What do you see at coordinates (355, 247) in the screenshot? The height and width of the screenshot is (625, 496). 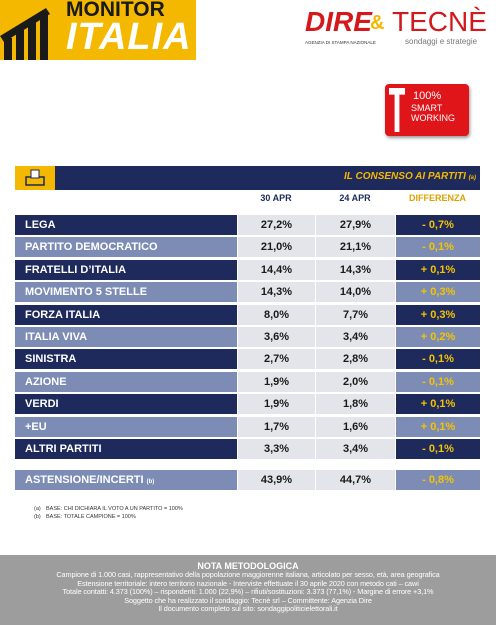 I see `value-cell: 21,1%` at bounding box center [355, 247].